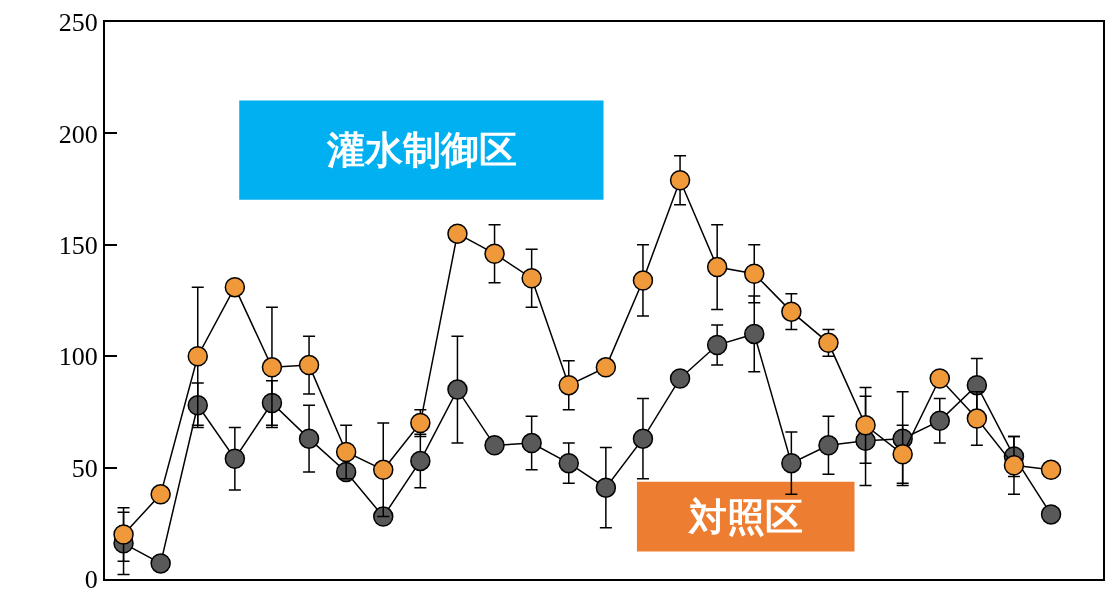  What do you see at coordinates (421, 150) in the screenshot?
I see `annotation: 灌水制御区` at bounding box center [421, 150].